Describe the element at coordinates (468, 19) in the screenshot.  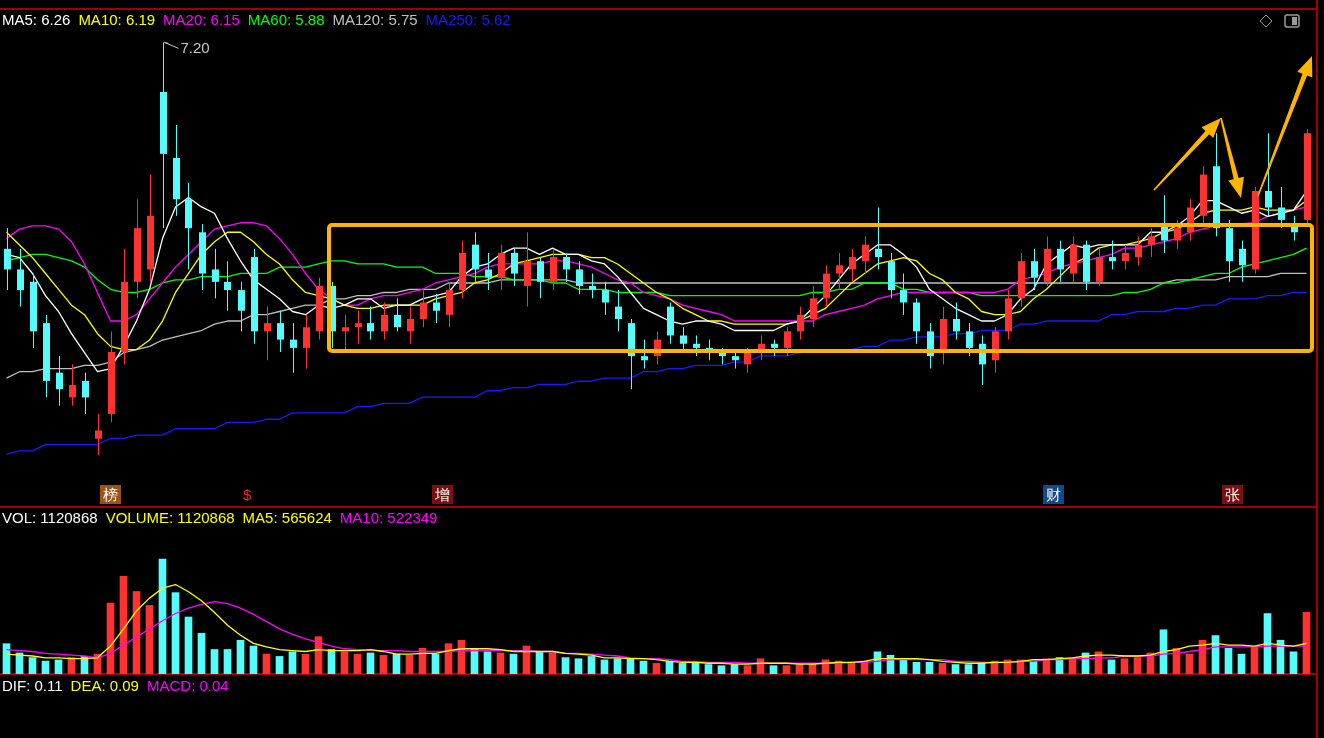
I see `text: MA250: 5.62` at that location.